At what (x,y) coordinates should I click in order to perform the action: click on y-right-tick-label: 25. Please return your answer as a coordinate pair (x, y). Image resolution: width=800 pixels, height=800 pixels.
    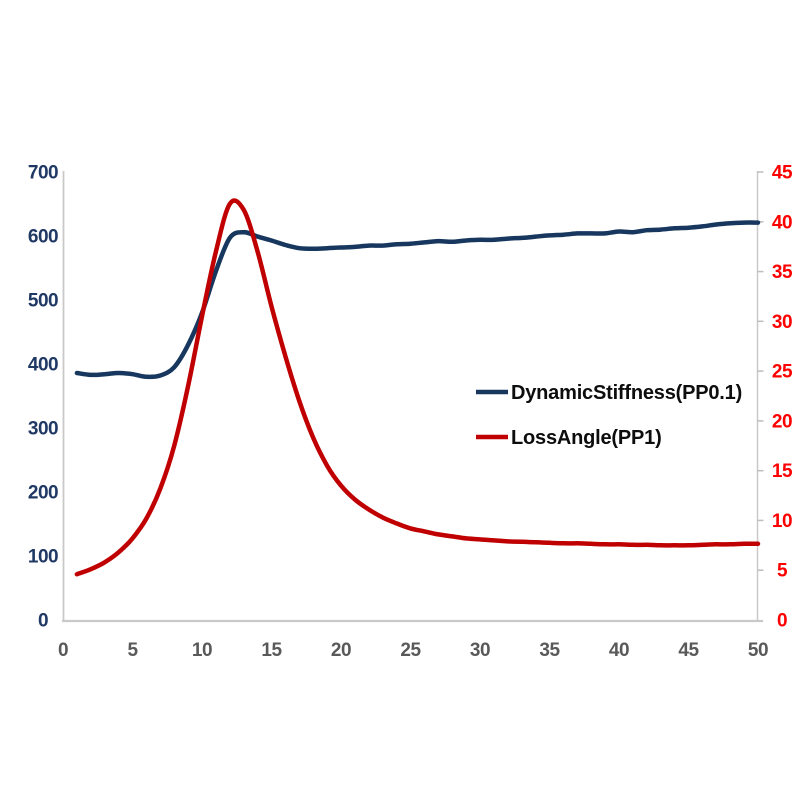
    Looking at the image, I should click on (782, 372).